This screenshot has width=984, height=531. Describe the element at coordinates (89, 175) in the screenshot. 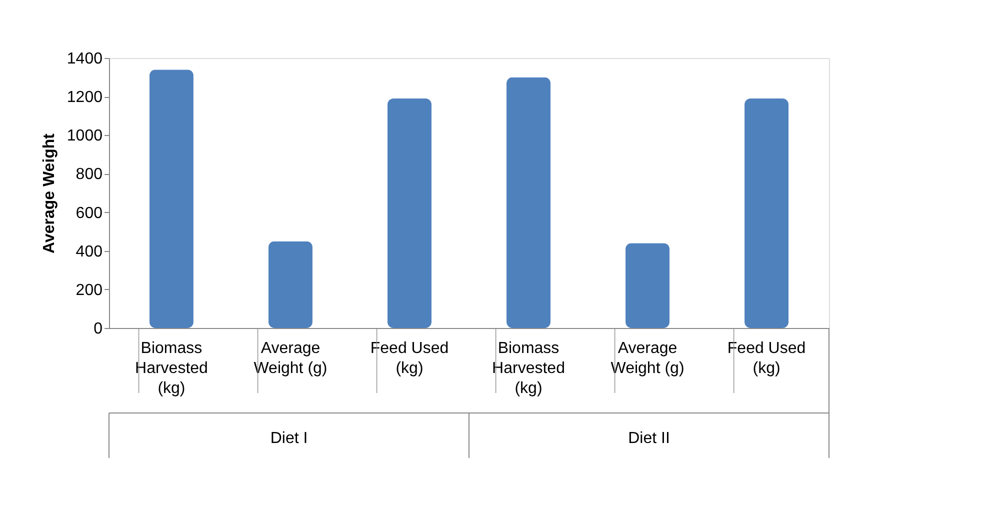

I see `y-tick-label: 800` at that location.